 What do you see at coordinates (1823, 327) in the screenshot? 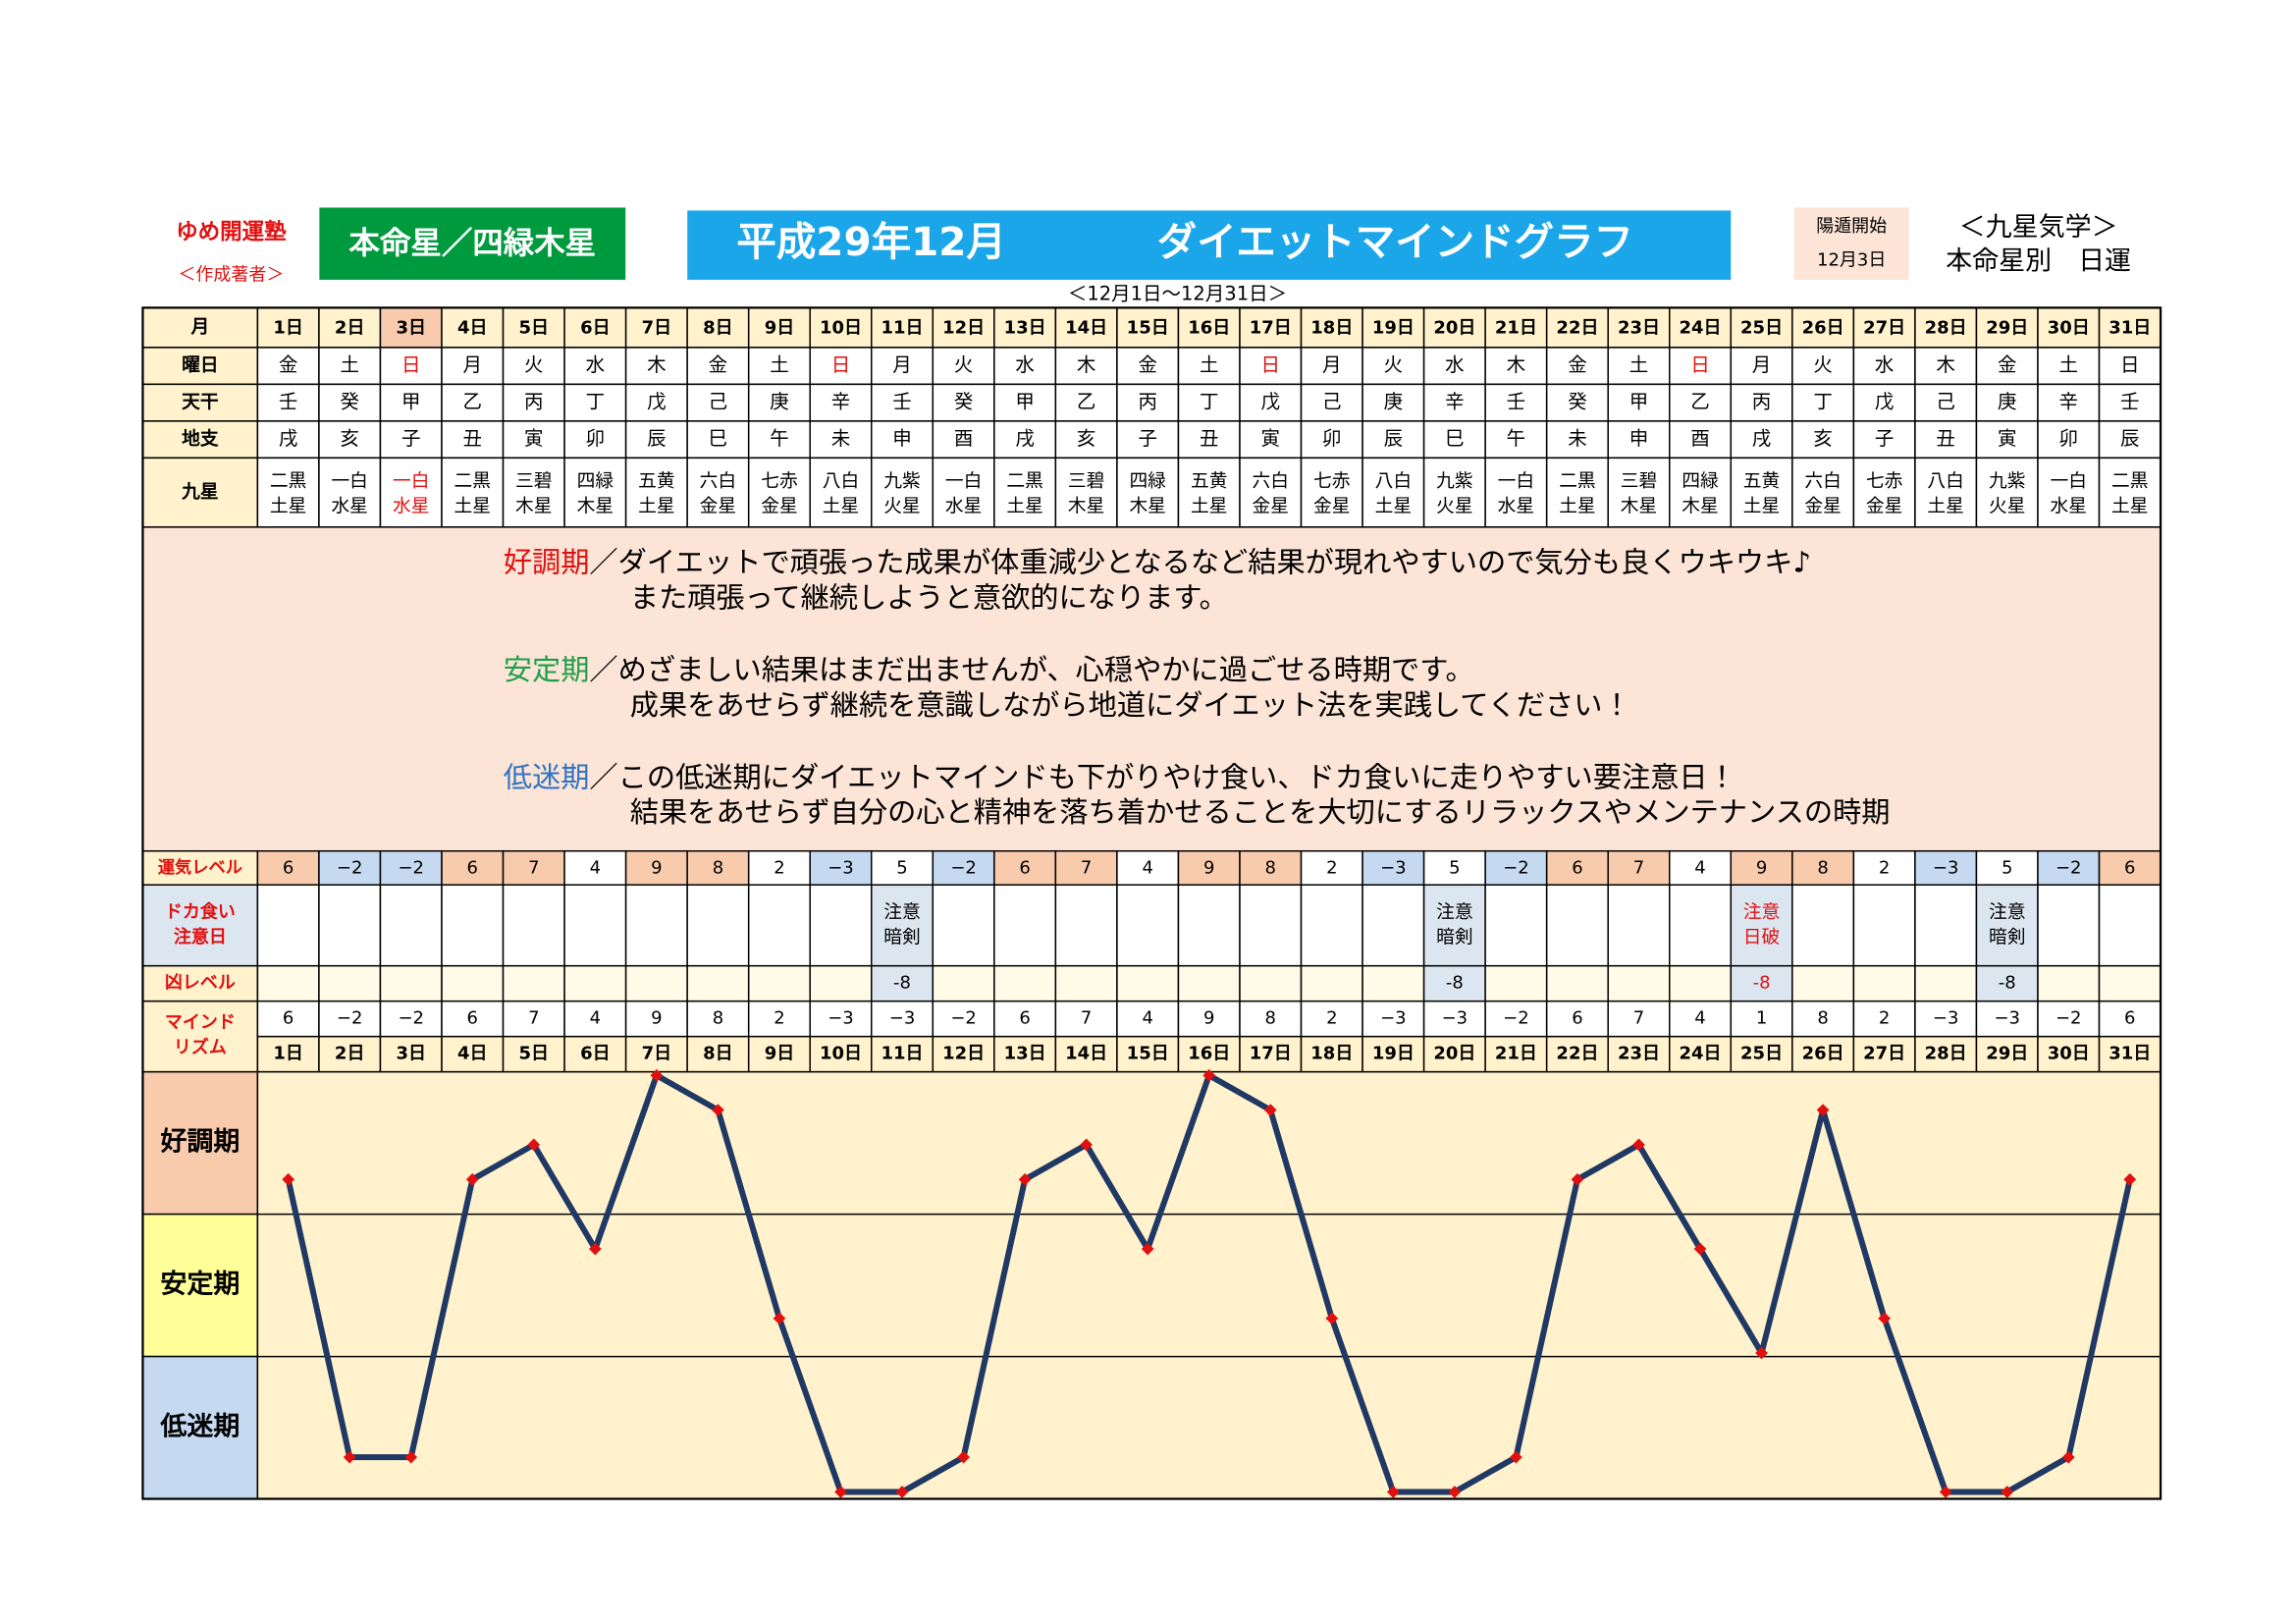
I see `day-label: 26日` at bounding box center [1823, 327].